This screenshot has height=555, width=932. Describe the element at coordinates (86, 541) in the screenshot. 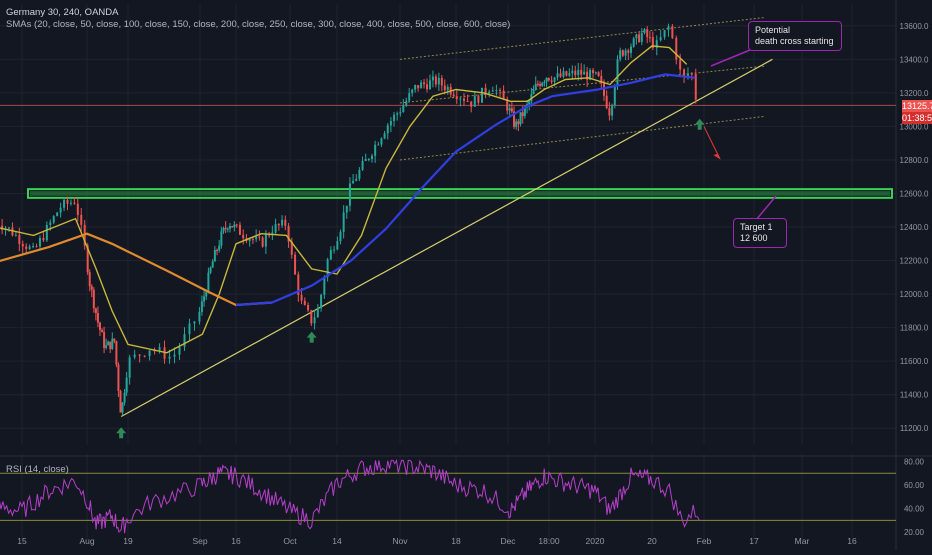

I see `x-tick-label: Aug` at that location.